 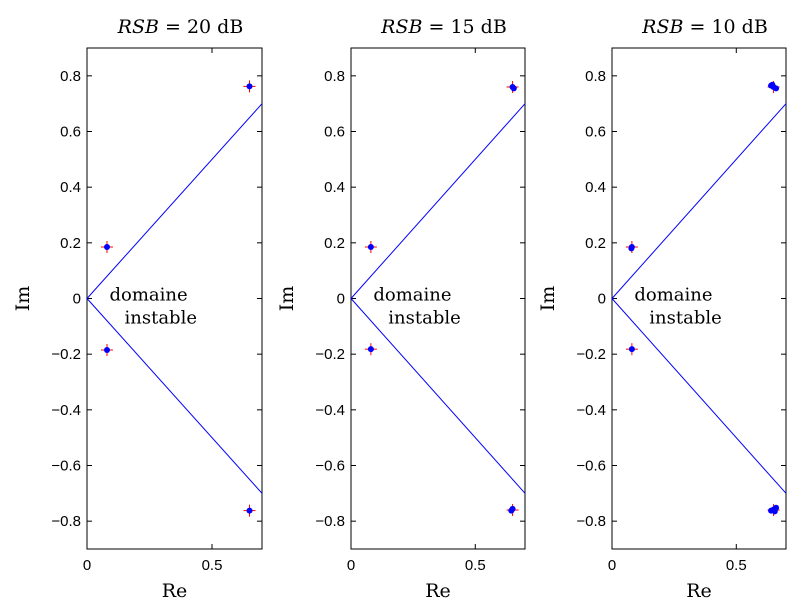 I want to click on subplot-title: RSB = 15 dB, so click(x=443, y=27).